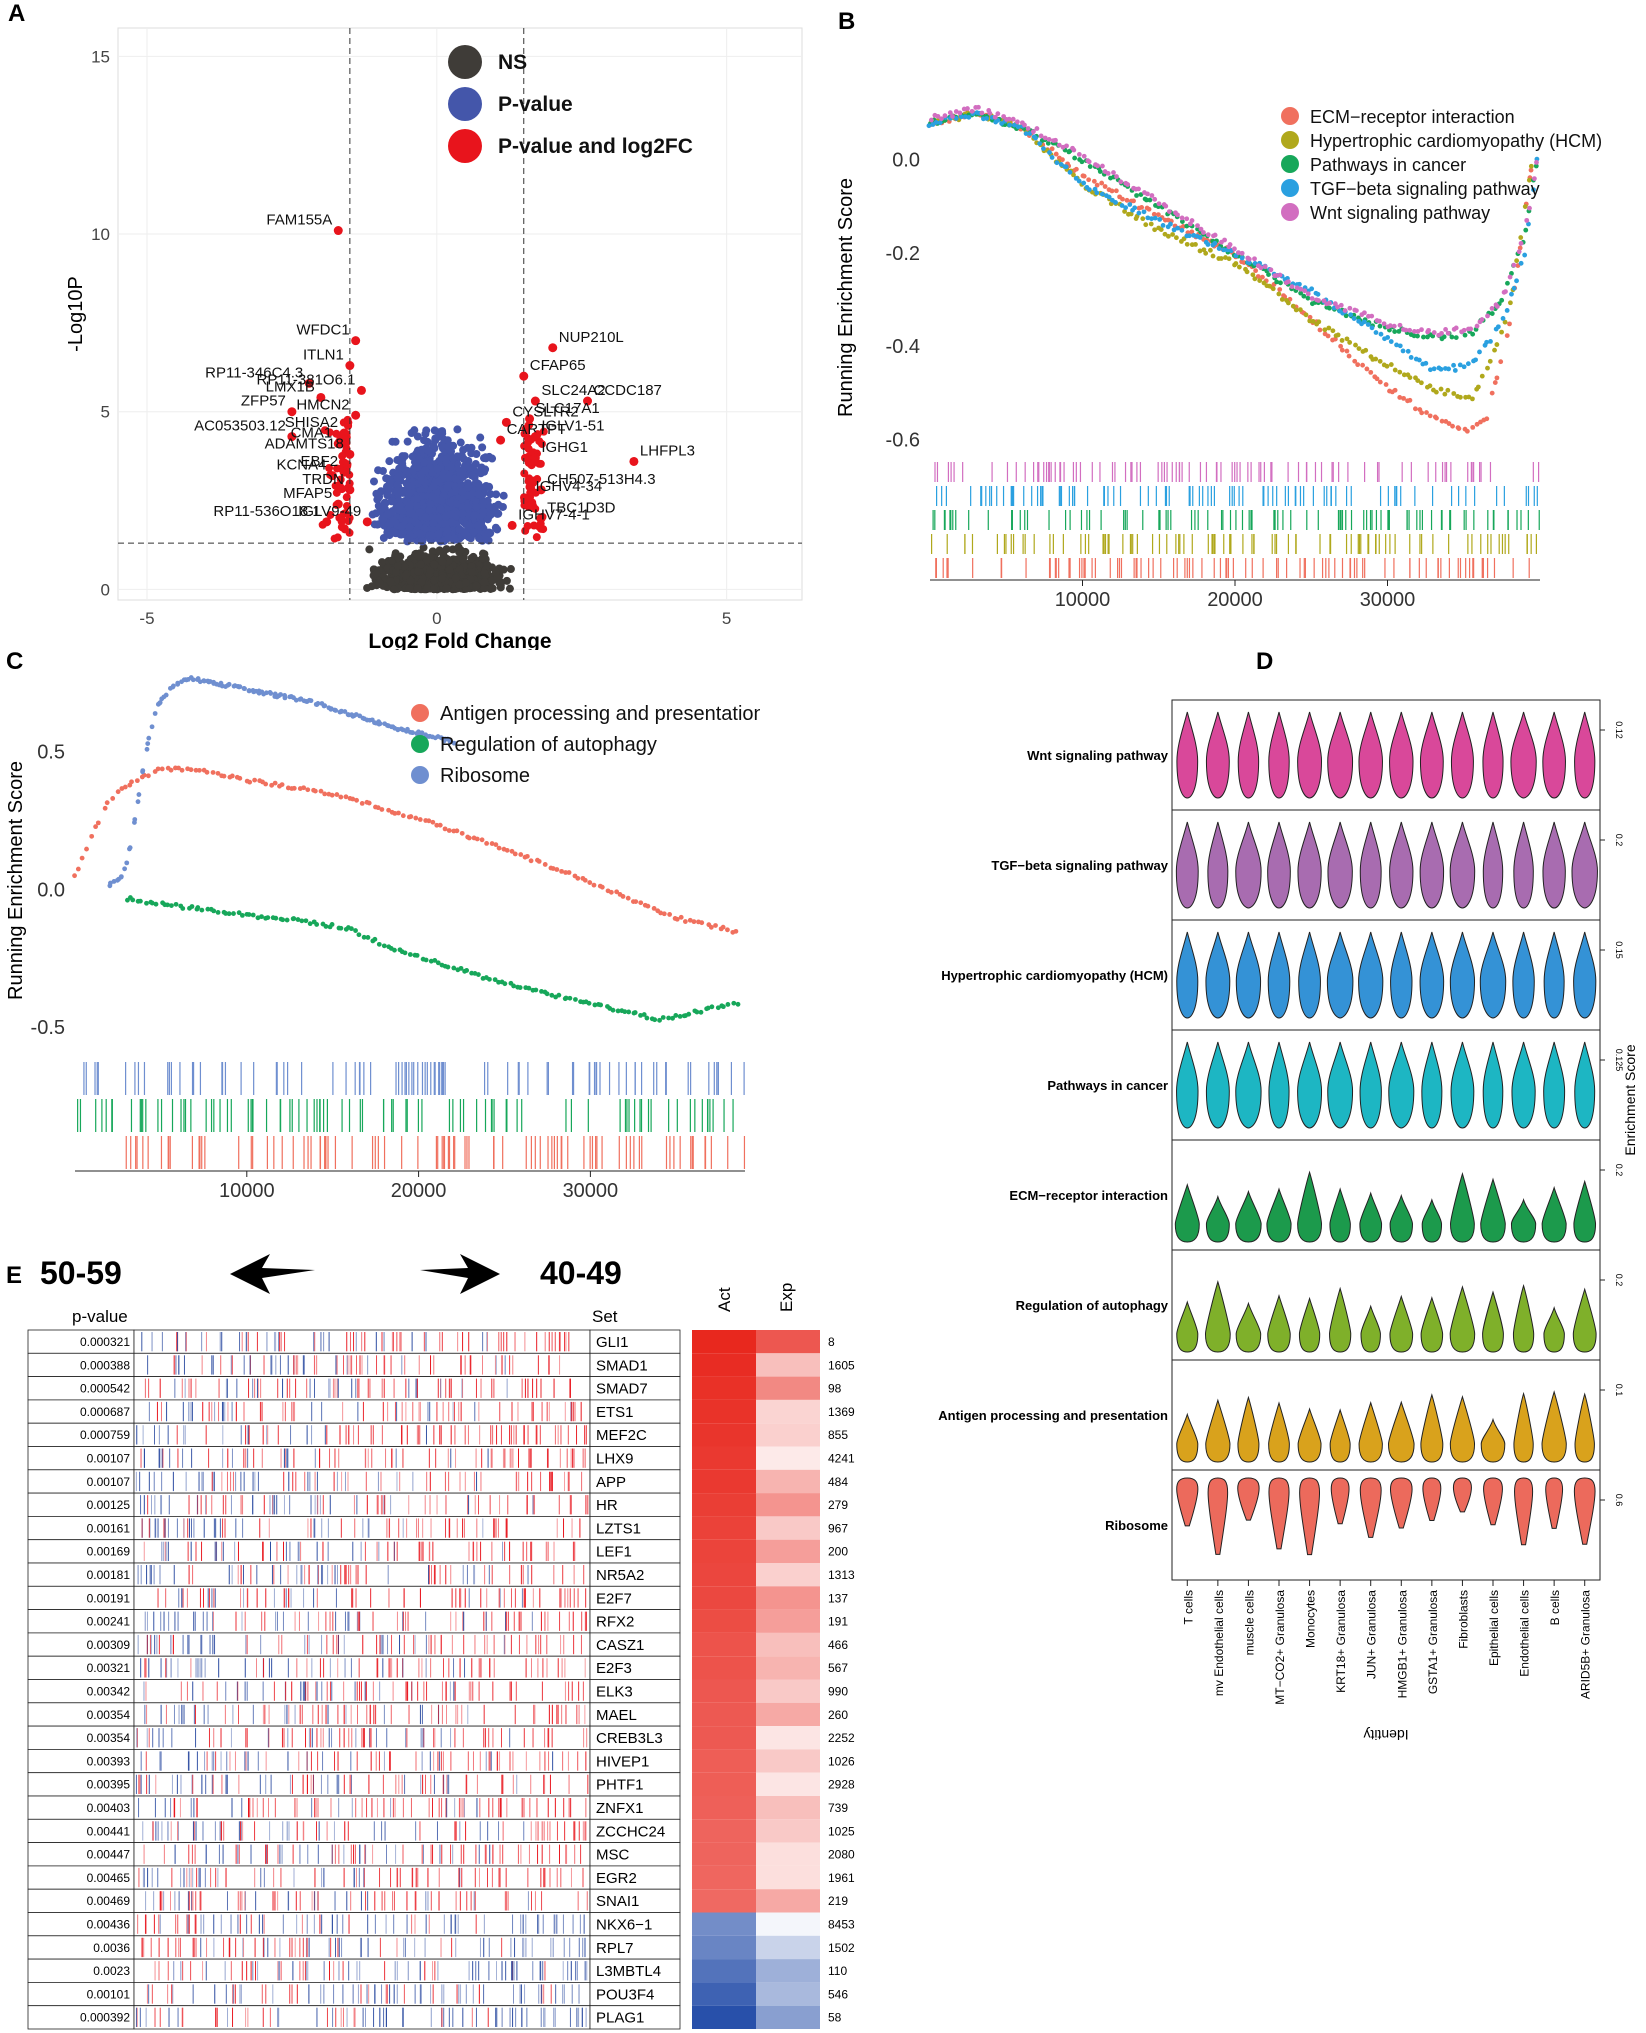  Describe the element at coordinates (263, 401) in the screenshot. I see `gene-label: ZFP57` at that location.